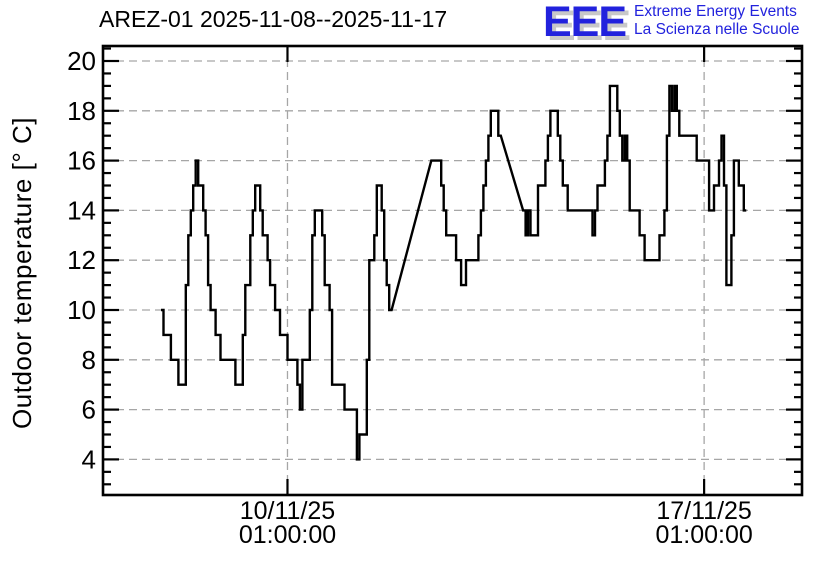 The width and height of the screenshot is (836, 572). What do you see at coordinates (81, 310) in the screenshot?
I see `y-tick-label: 10` at bounding box center [81, 310].